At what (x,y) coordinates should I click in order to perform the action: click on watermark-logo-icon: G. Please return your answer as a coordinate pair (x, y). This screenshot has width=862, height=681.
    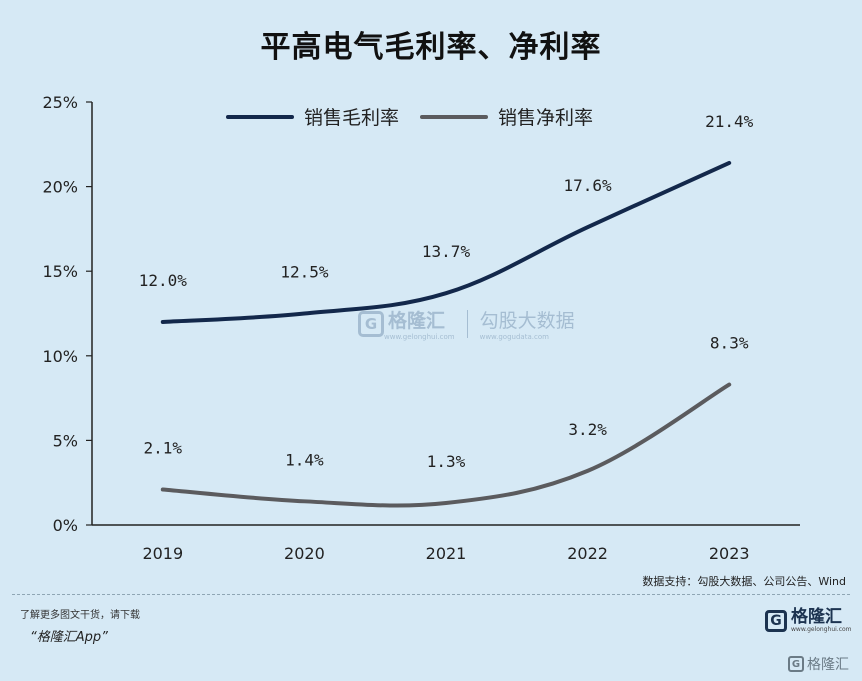
    Looking at the image, I should click on (371, 323).